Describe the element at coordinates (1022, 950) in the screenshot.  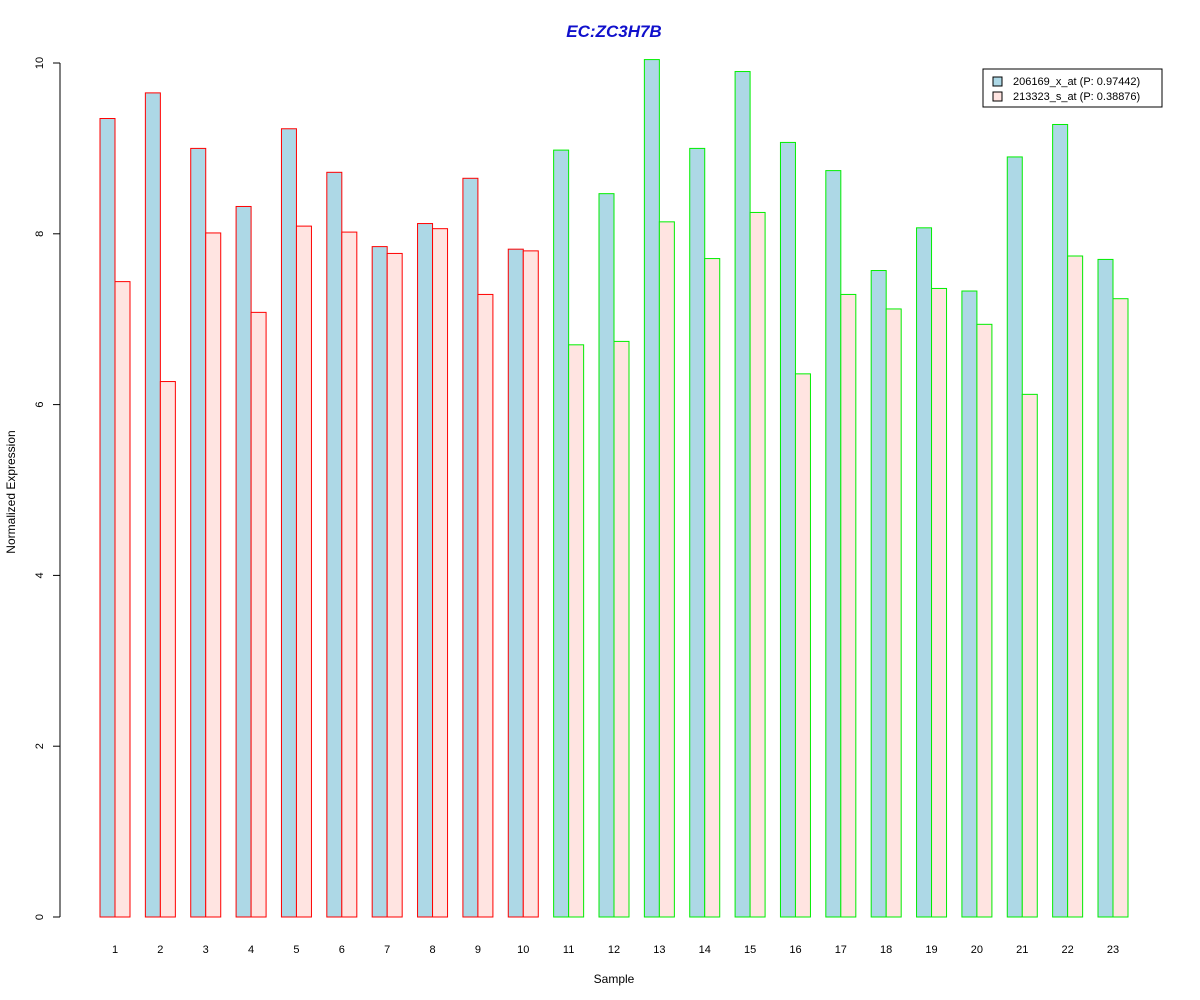
I see `x-tick-label: 21` at that location.